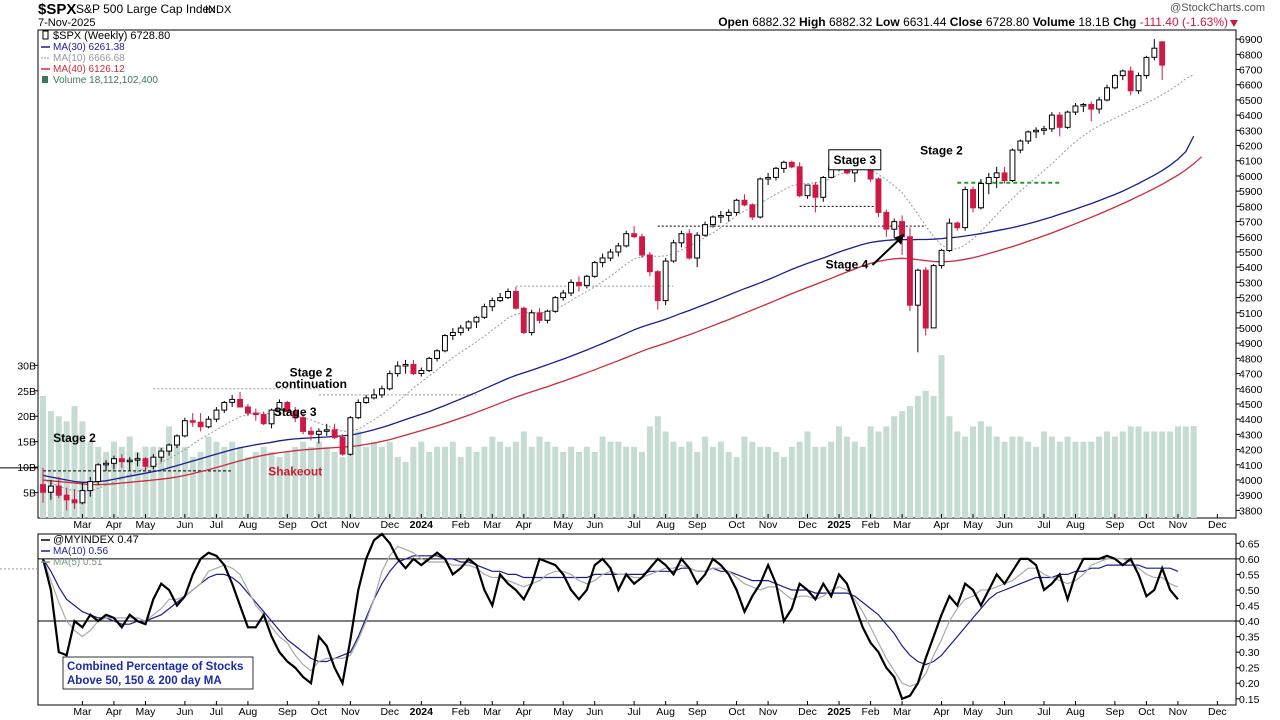  I want to click on x-tick-label: Sep, so click(1115, 712).